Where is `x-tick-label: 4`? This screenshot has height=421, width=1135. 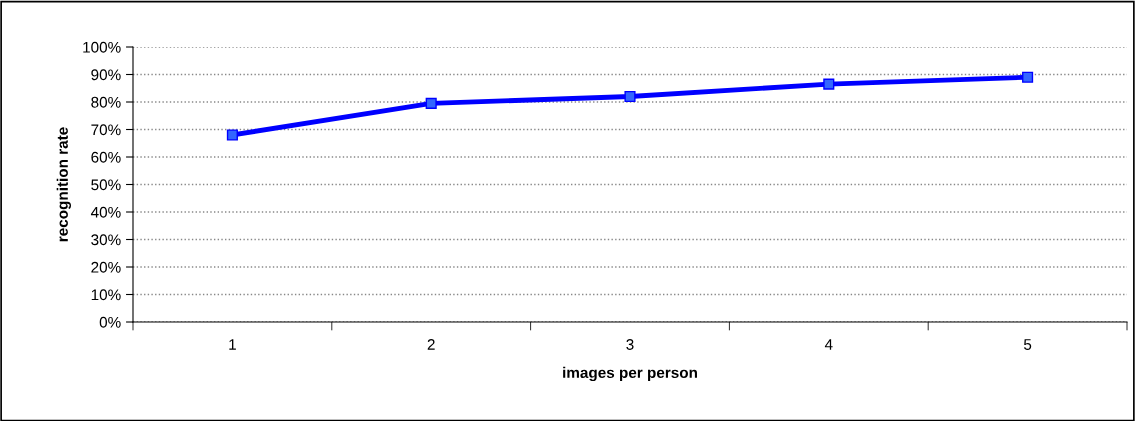
x-tick-label: 4 is located at coordinates (828, 344).